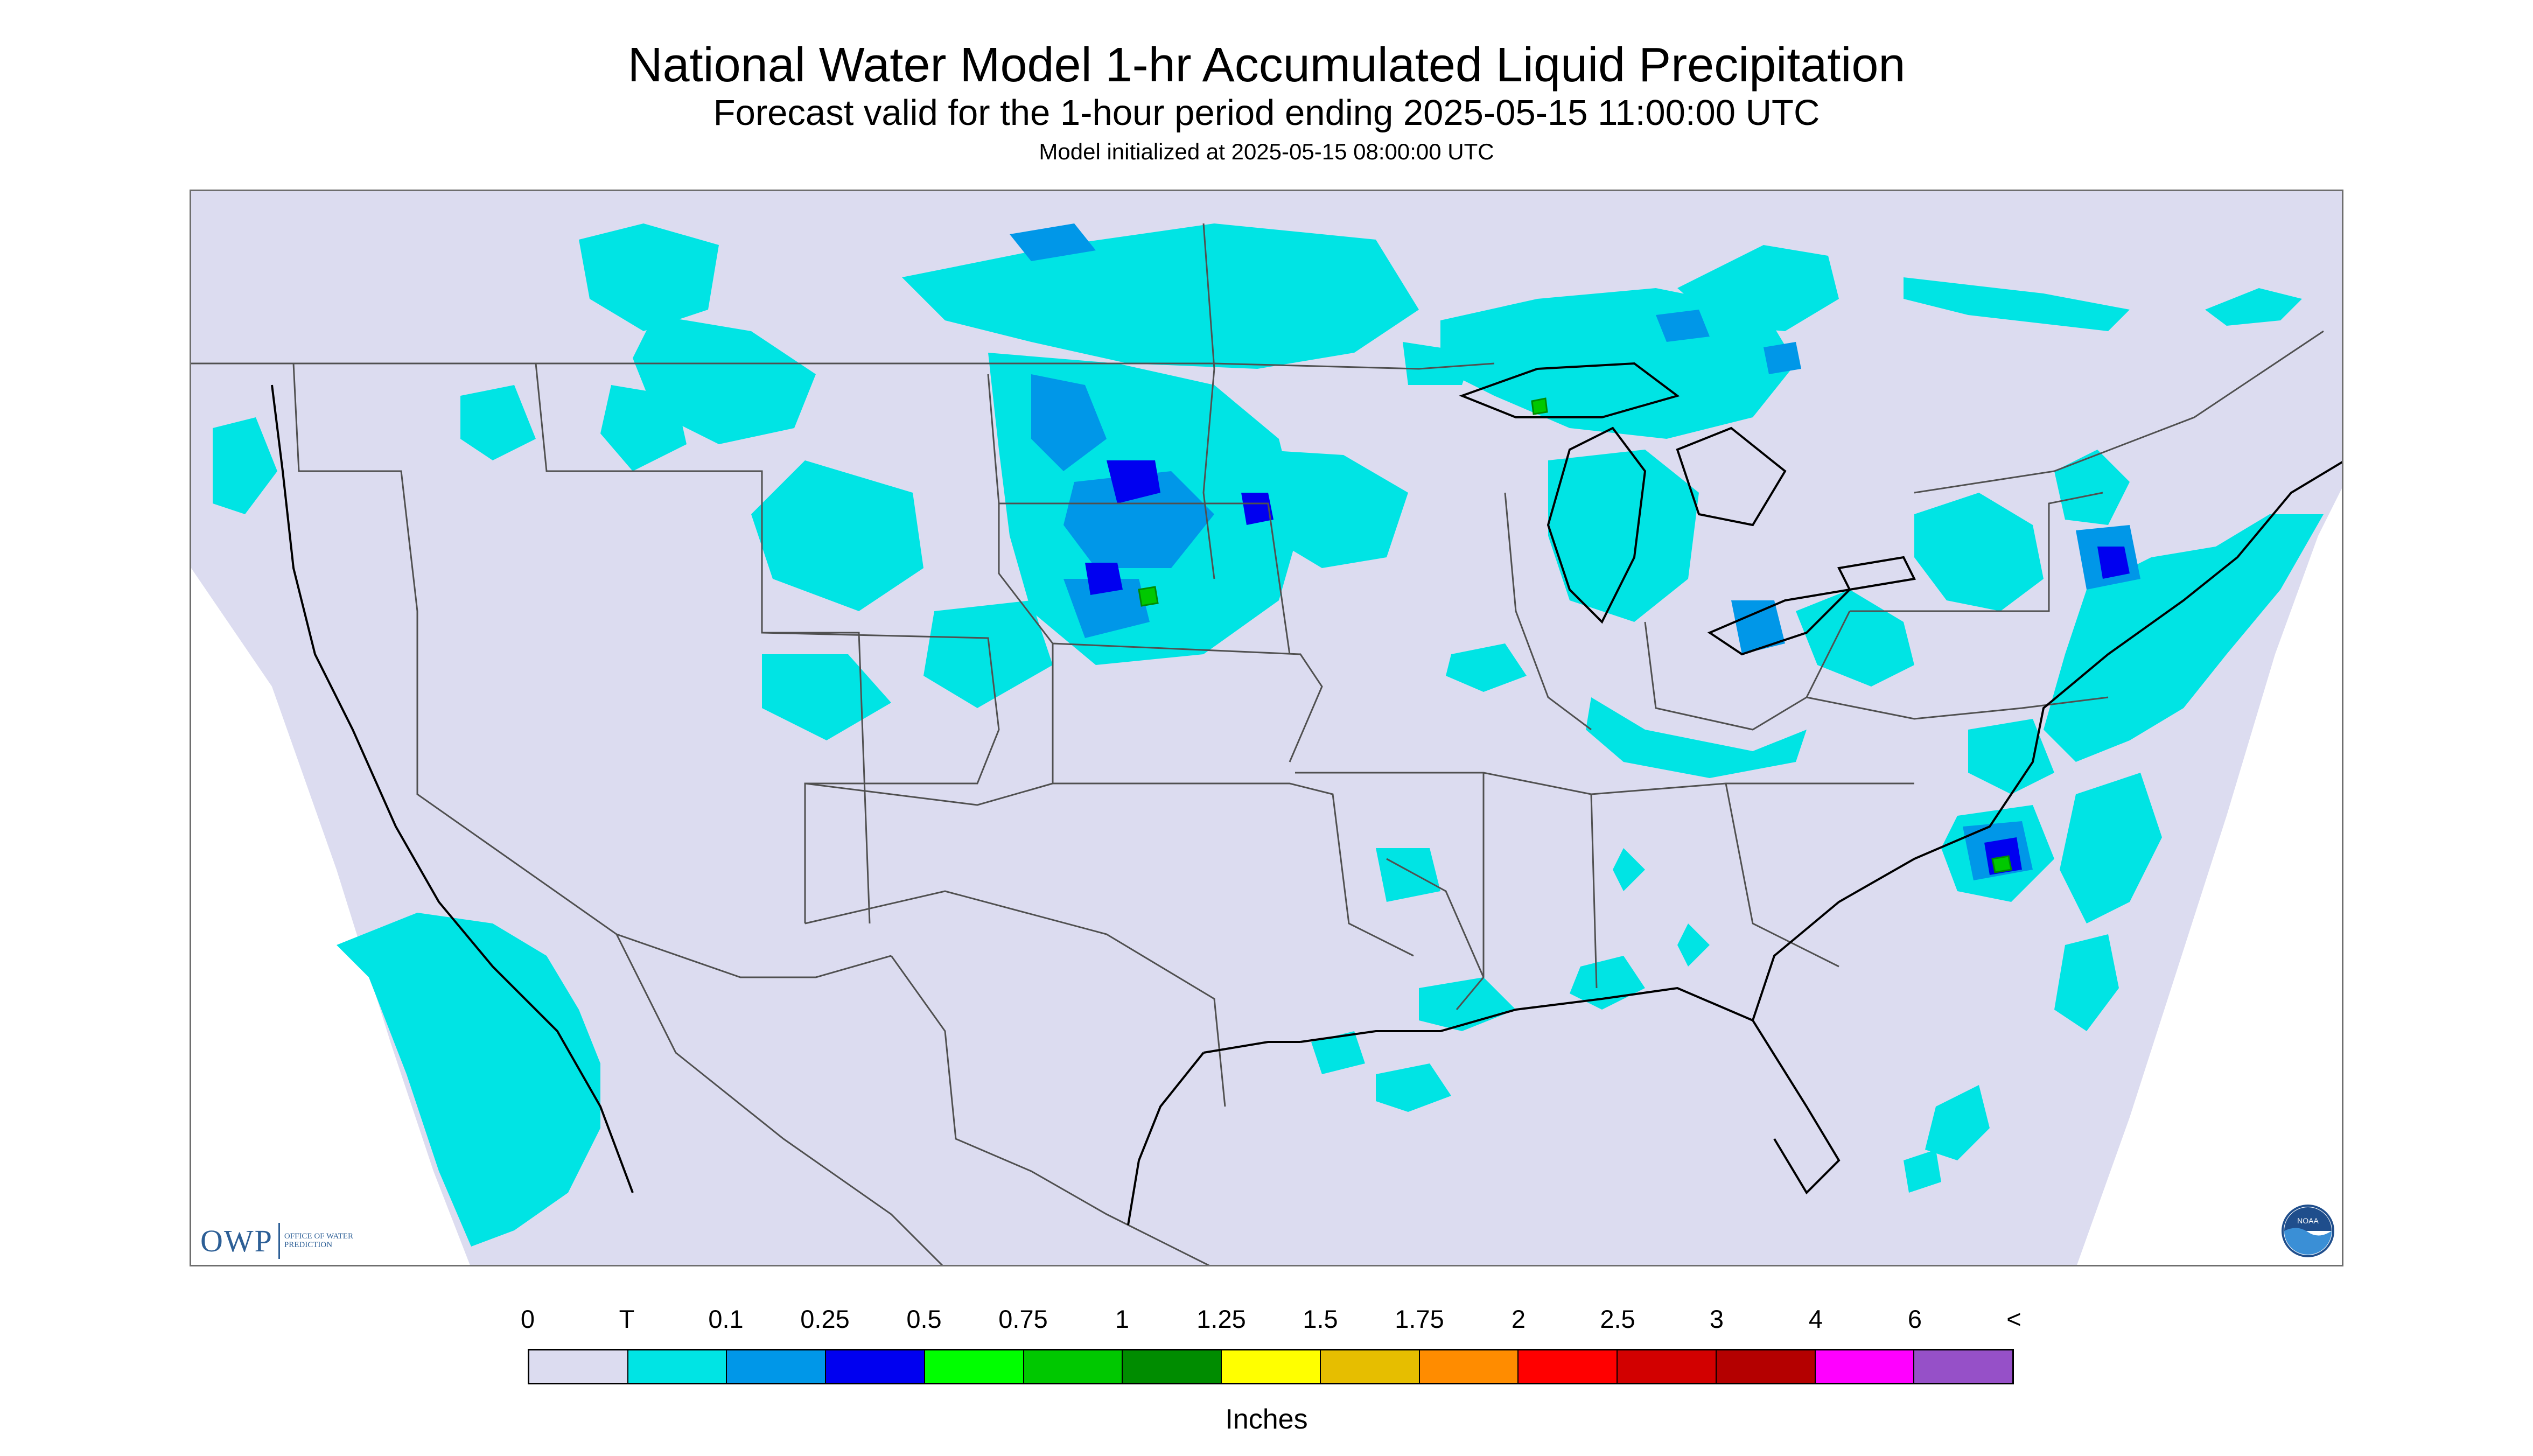 This screenshot has height=1456, width=2533. Describe the element at coordinates (282, 1240) in the screenshot. I see `owp-logo: OWP Office of Water Prediction` at that location.